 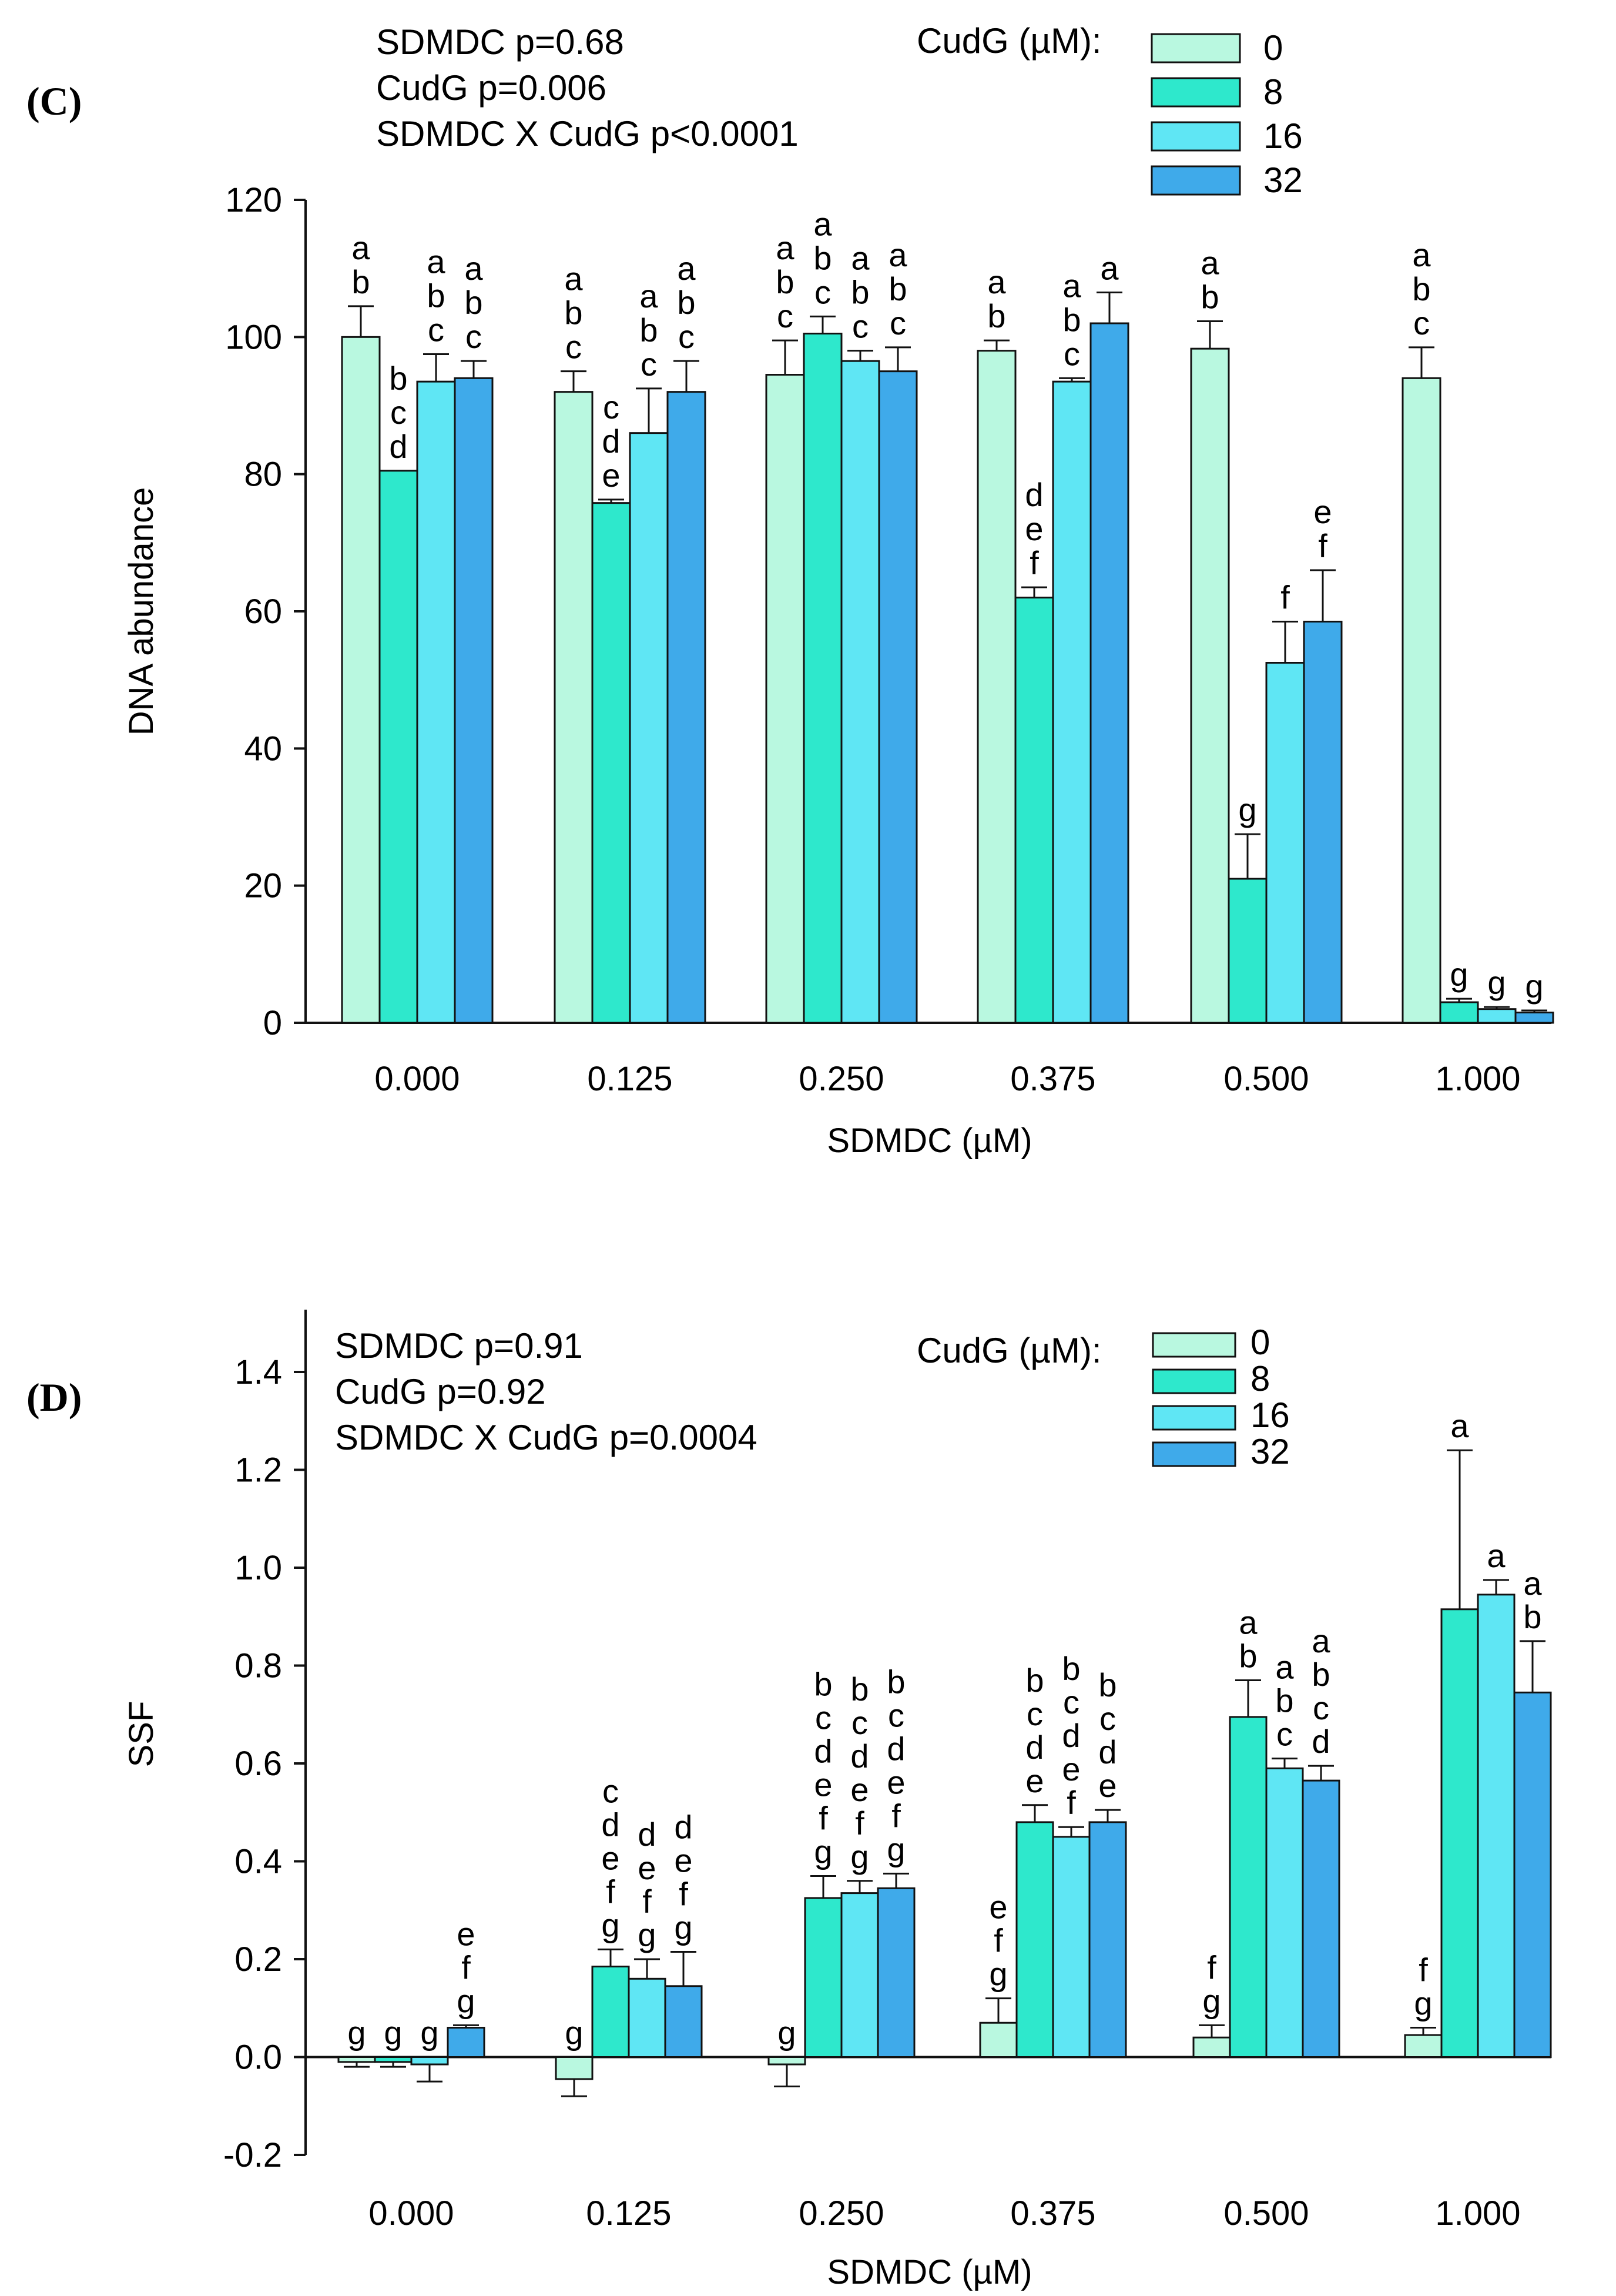 I want to click on y-tick-label: 40, so click(x=263, y=748).